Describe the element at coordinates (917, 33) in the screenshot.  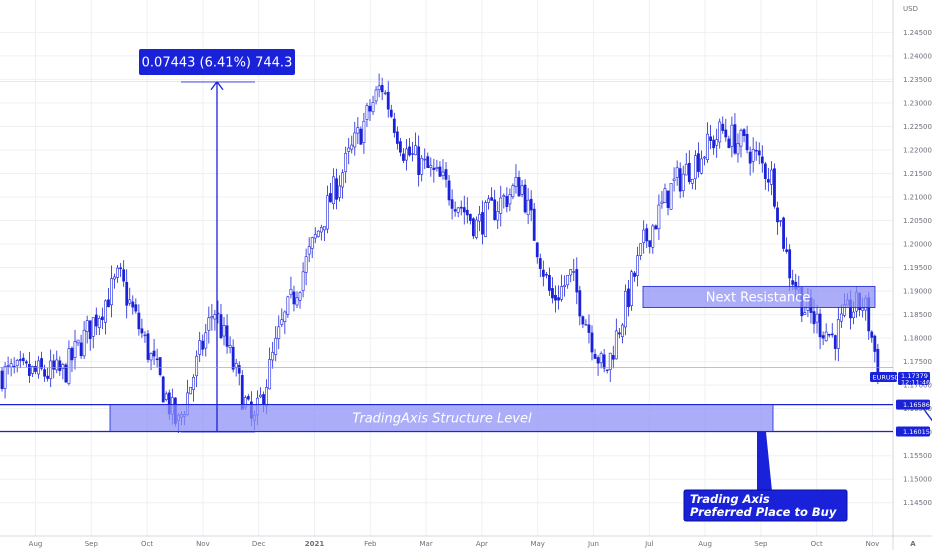
I see `price-tick-label: 1.24500` at that location.